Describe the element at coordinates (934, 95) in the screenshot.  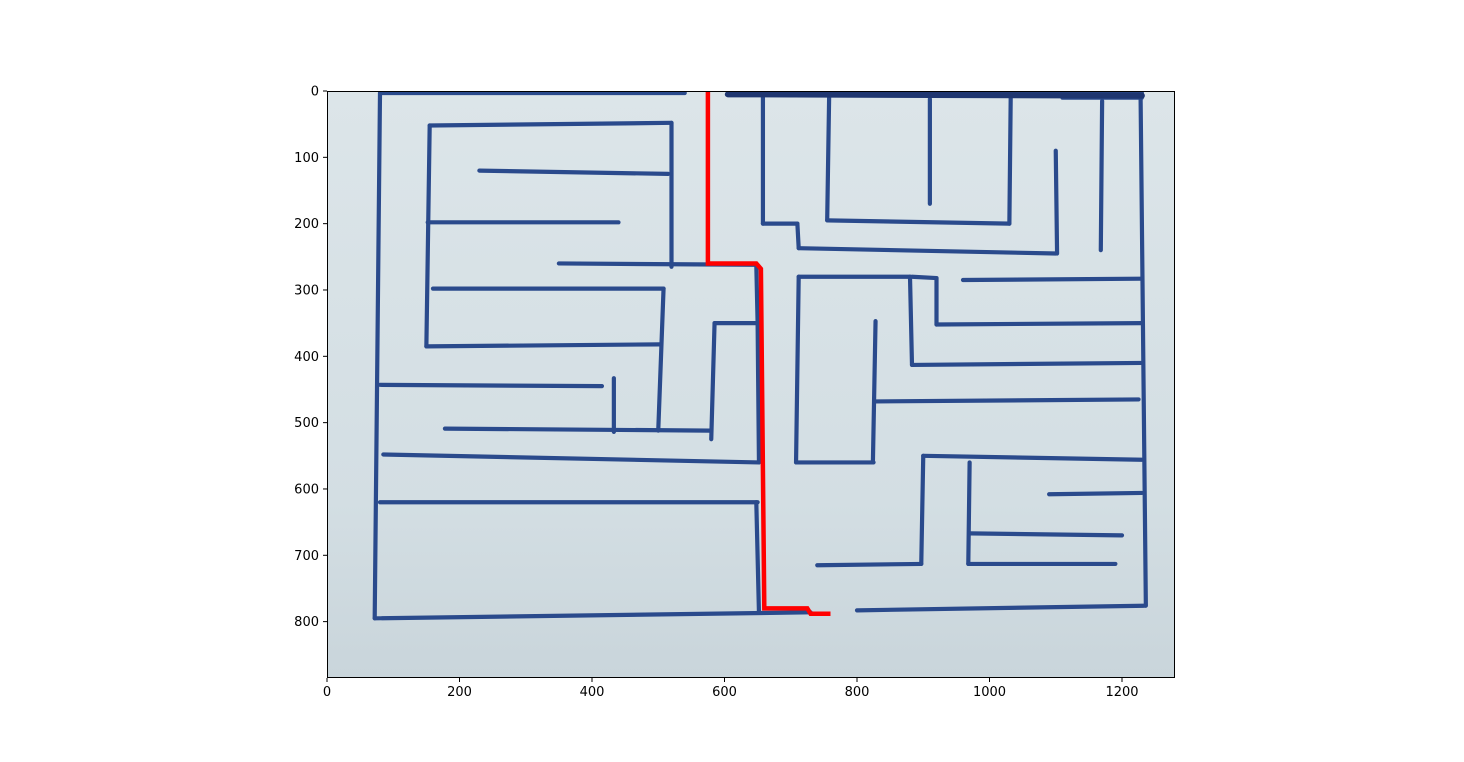
I see `maze-top-wall-dark` at that location.